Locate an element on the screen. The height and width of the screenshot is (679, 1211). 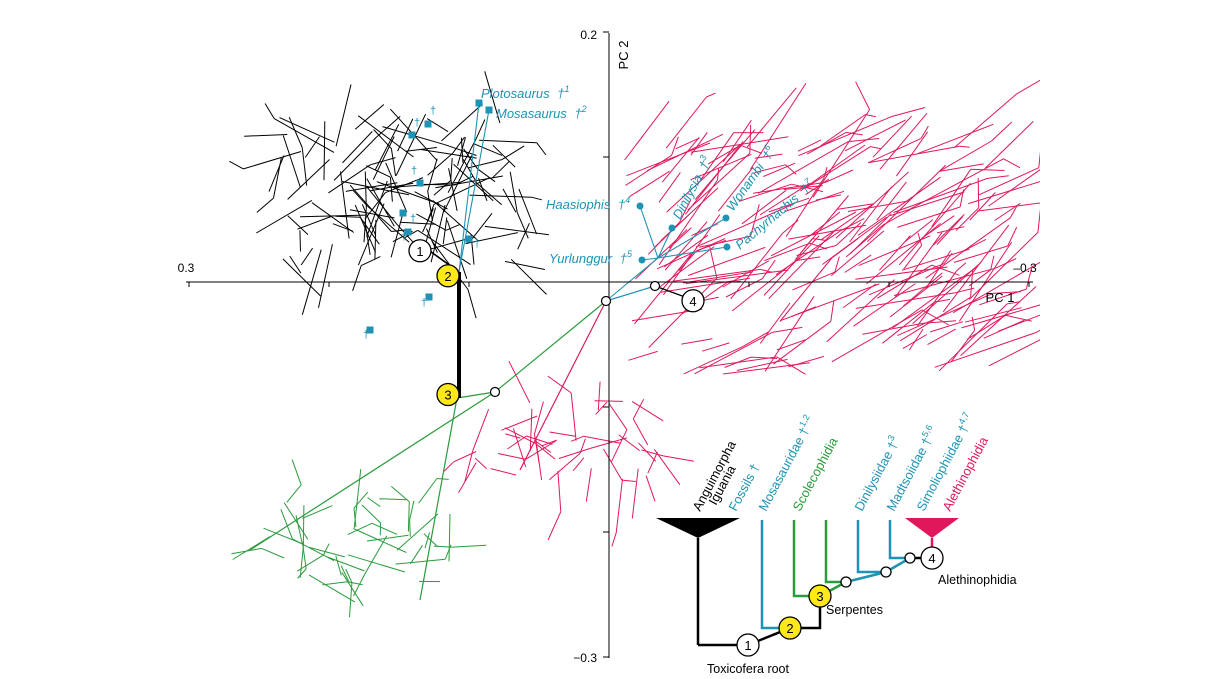
y-ticks is located at coordinates (606, 344).